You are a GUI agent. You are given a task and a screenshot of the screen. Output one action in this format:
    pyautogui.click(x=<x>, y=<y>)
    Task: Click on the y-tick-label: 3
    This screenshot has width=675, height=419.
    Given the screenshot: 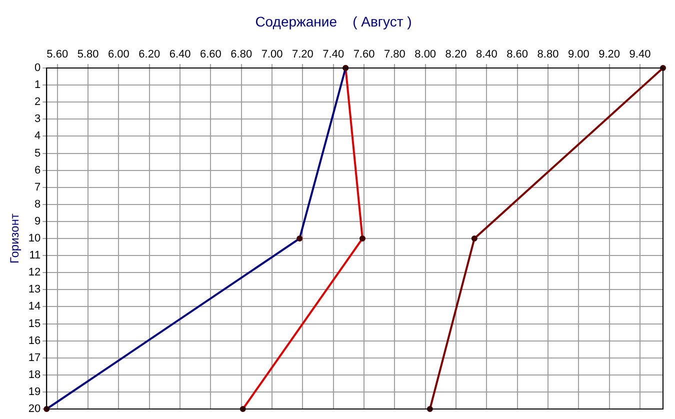 What is the action you would take?
    pyautogui.click(x=37, y=119)
    